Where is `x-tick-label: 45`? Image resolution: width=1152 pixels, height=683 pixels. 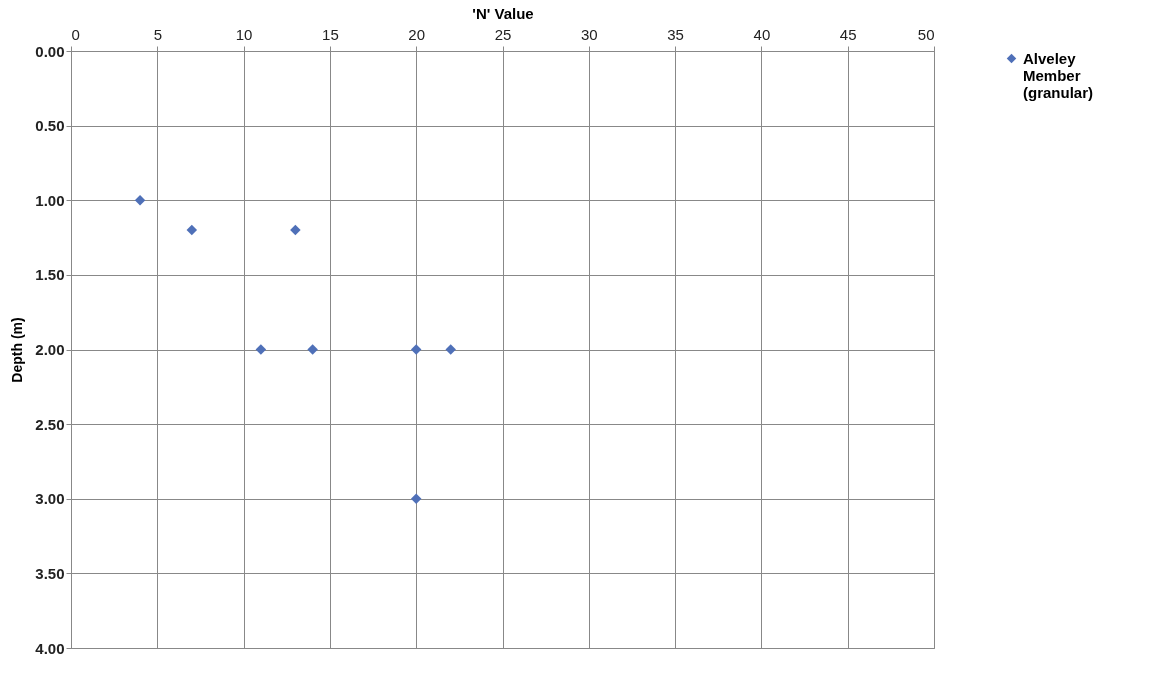
x-tick-label: 45 is located at coordinates (848, 34).